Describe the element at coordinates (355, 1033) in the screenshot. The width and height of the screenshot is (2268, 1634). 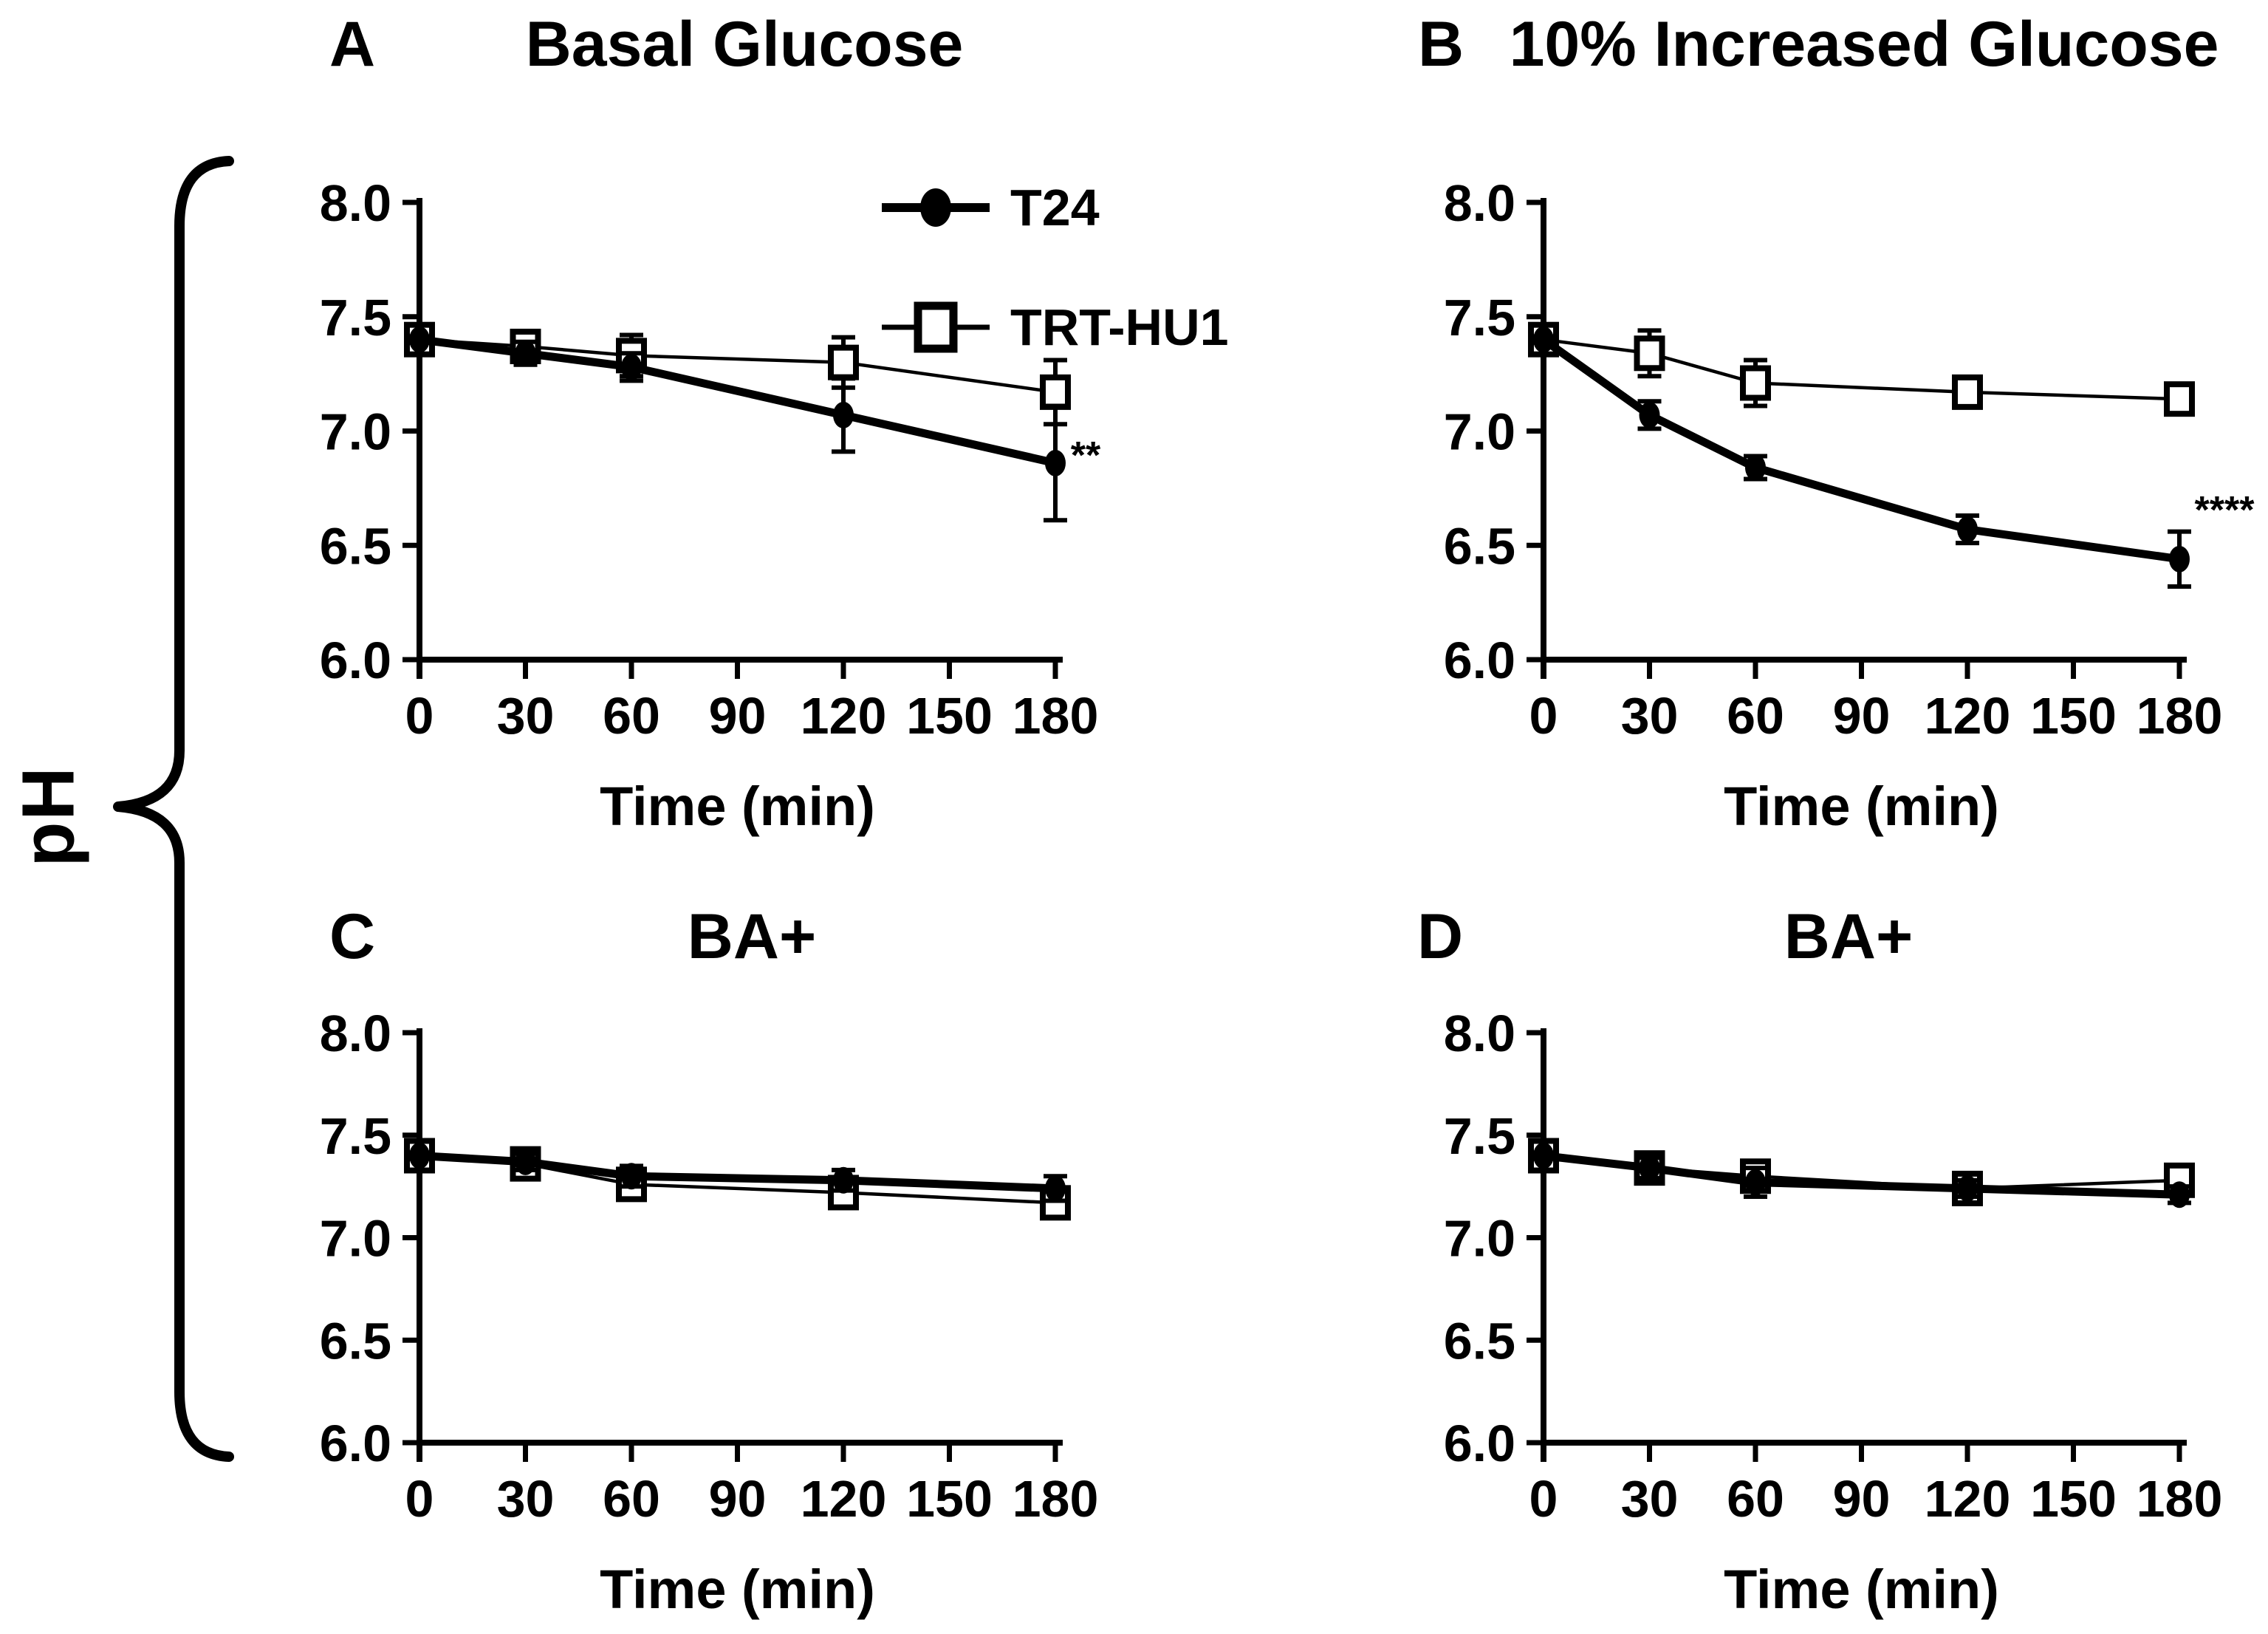
I see `y-tick-label: 8.0` at that location.